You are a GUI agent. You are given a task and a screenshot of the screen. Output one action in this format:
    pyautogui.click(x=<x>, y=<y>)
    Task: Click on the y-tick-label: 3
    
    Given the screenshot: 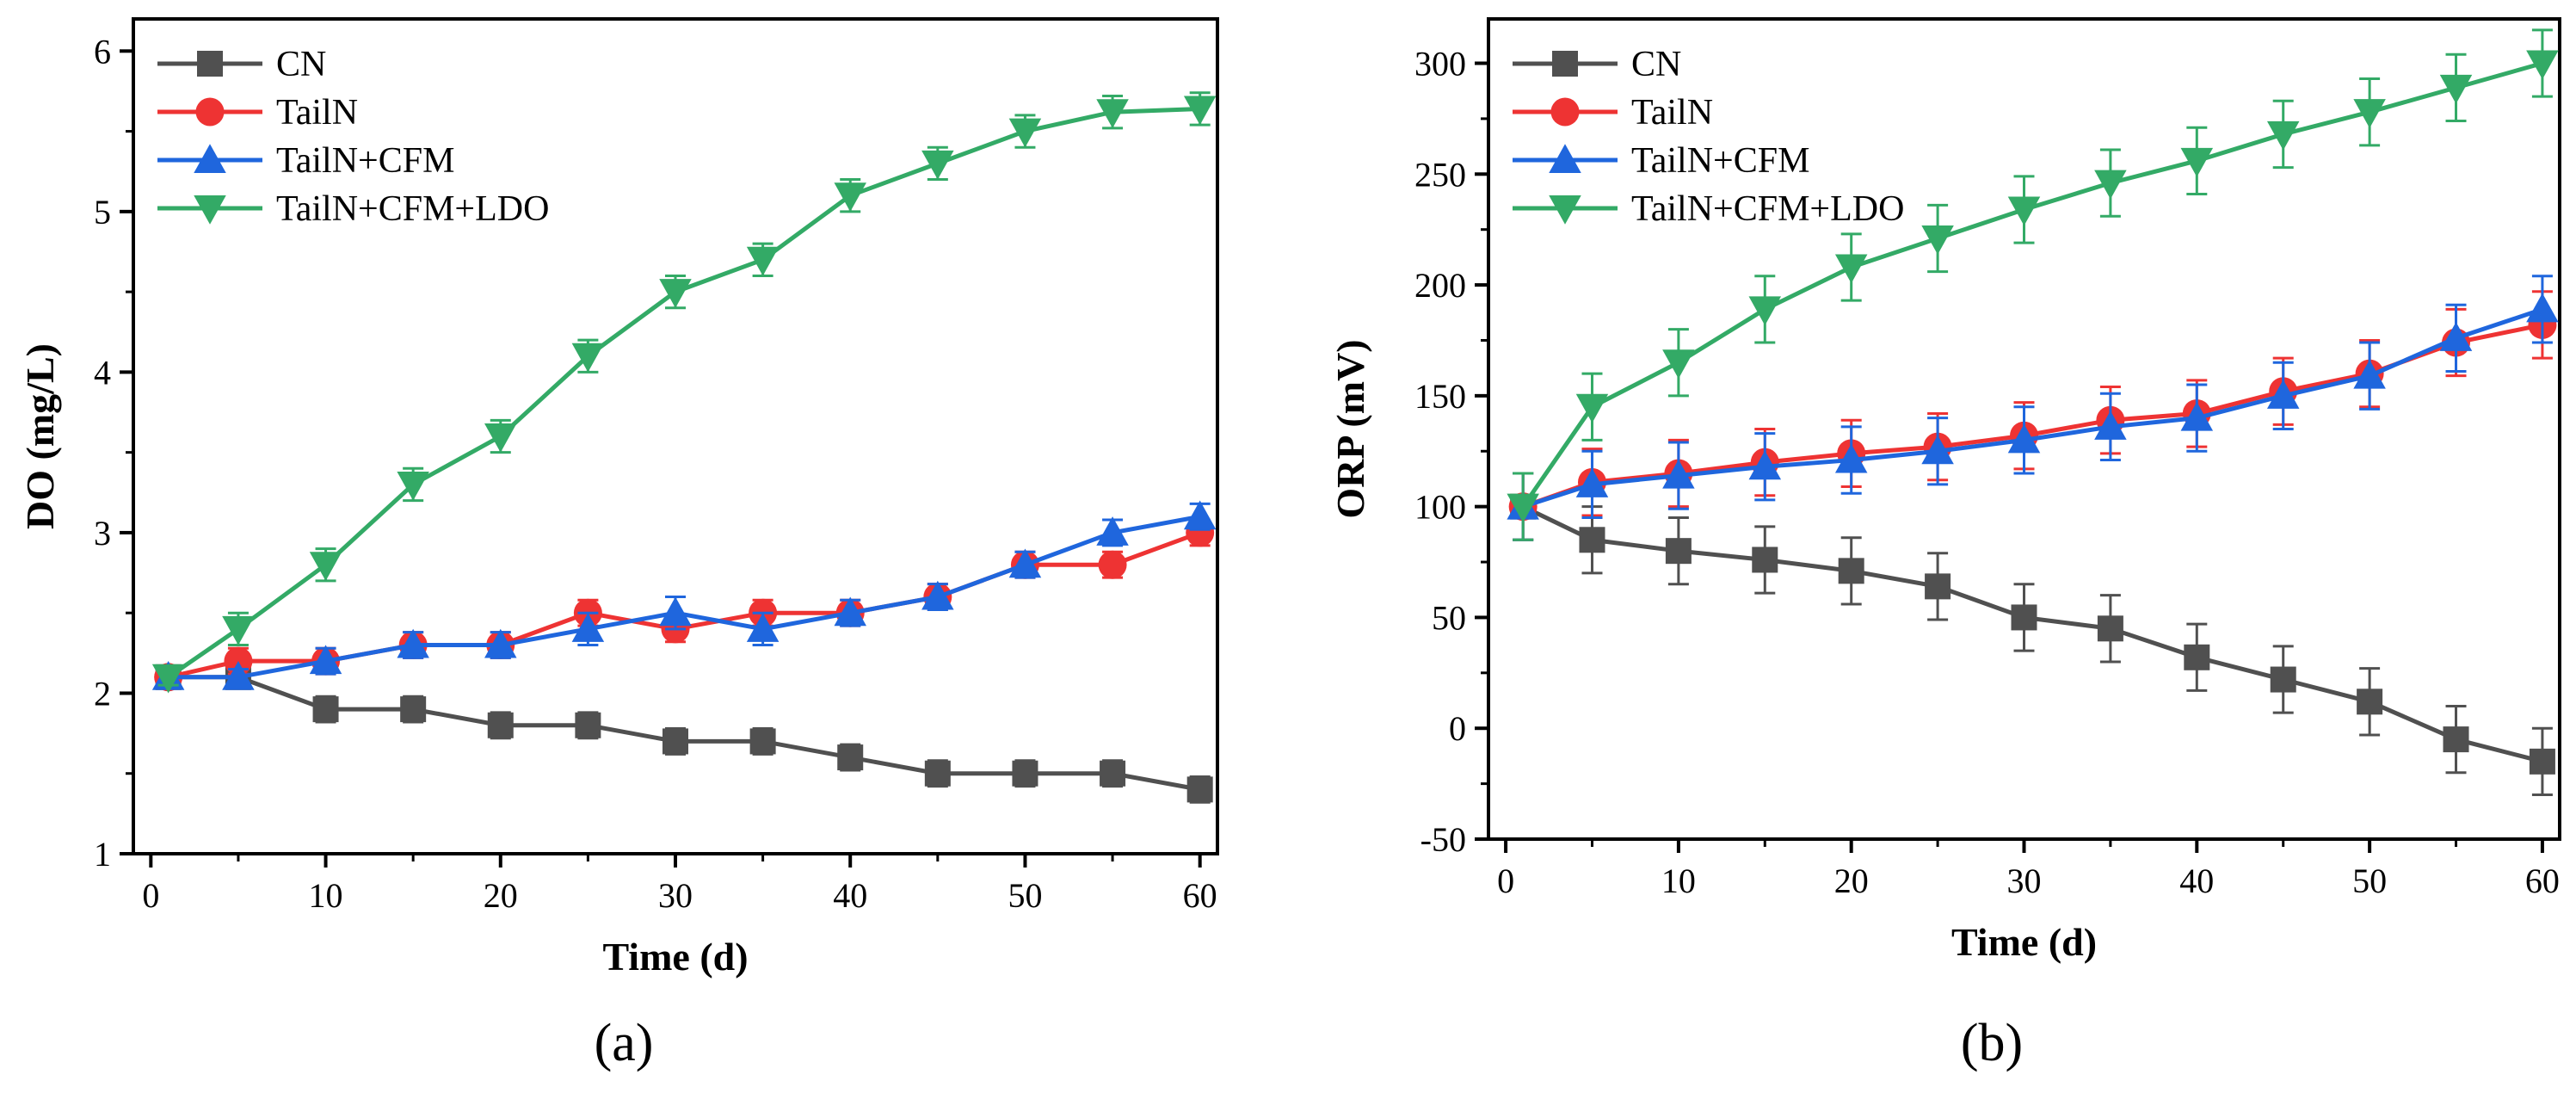 What is the action you would take?
    pyautogui.click(x=103, y=533)
    